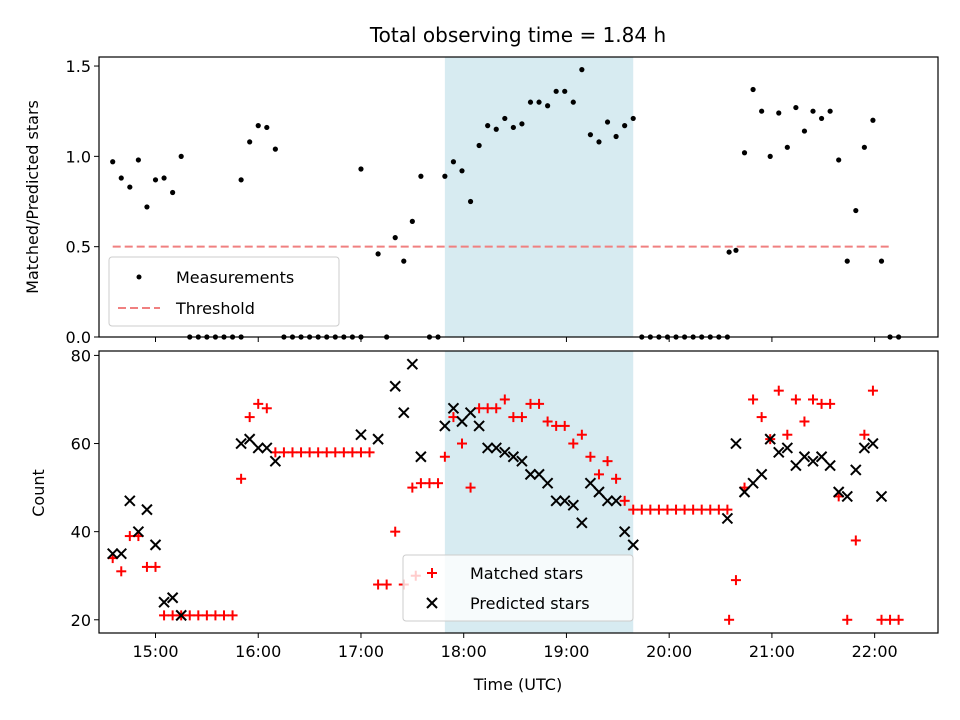 Image resolution: width=960 pixels, height=720 pixels. I want to click on legend-measurements-label: Measurements, so click(235, 277).